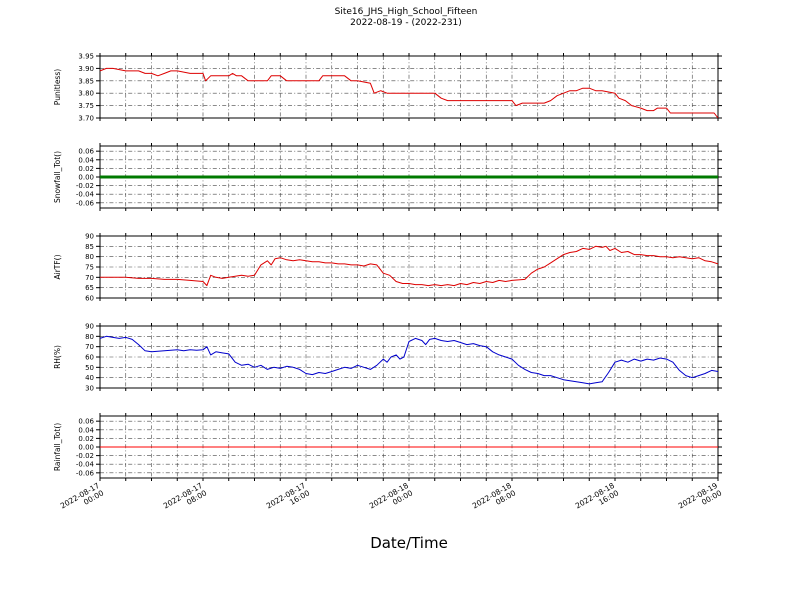 The image size is (800, 600). Describe the element at coordinates (86, 81) in the screenshot. I see `y-tick-label: 3.85` at that location.